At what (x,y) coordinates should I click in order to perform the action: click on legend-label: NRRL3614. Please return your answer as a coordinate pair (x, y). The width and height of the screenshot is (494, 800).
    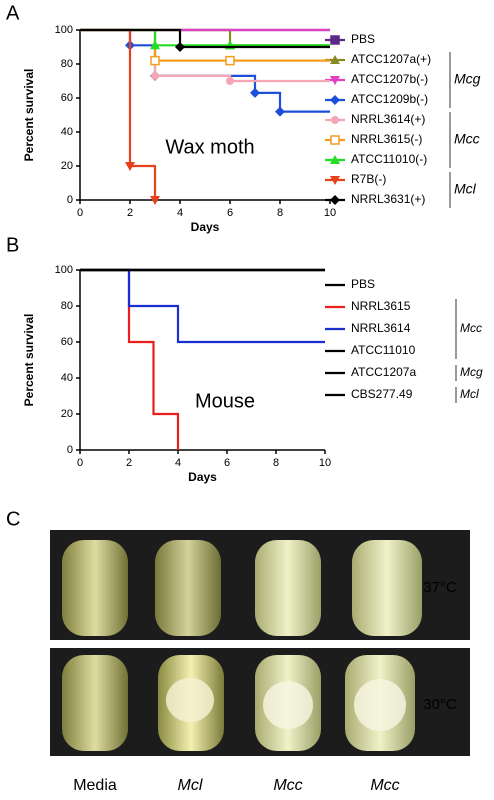
    Looking at the image, I should click on (381, 328).